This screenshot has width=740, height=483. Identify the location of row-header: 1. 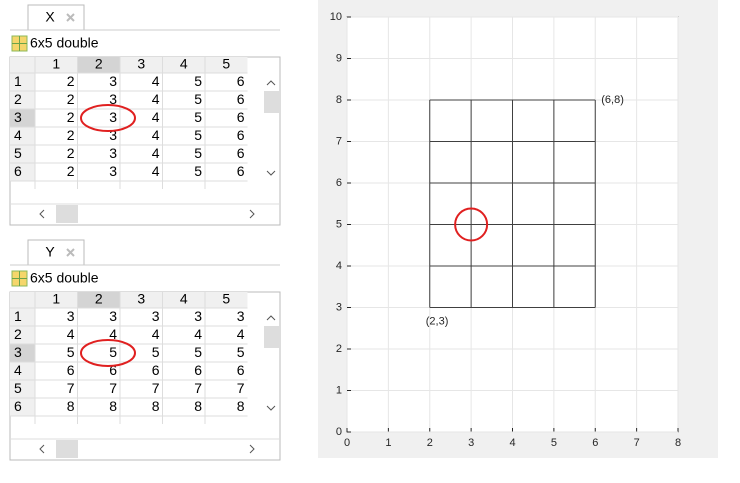
(18, 81).